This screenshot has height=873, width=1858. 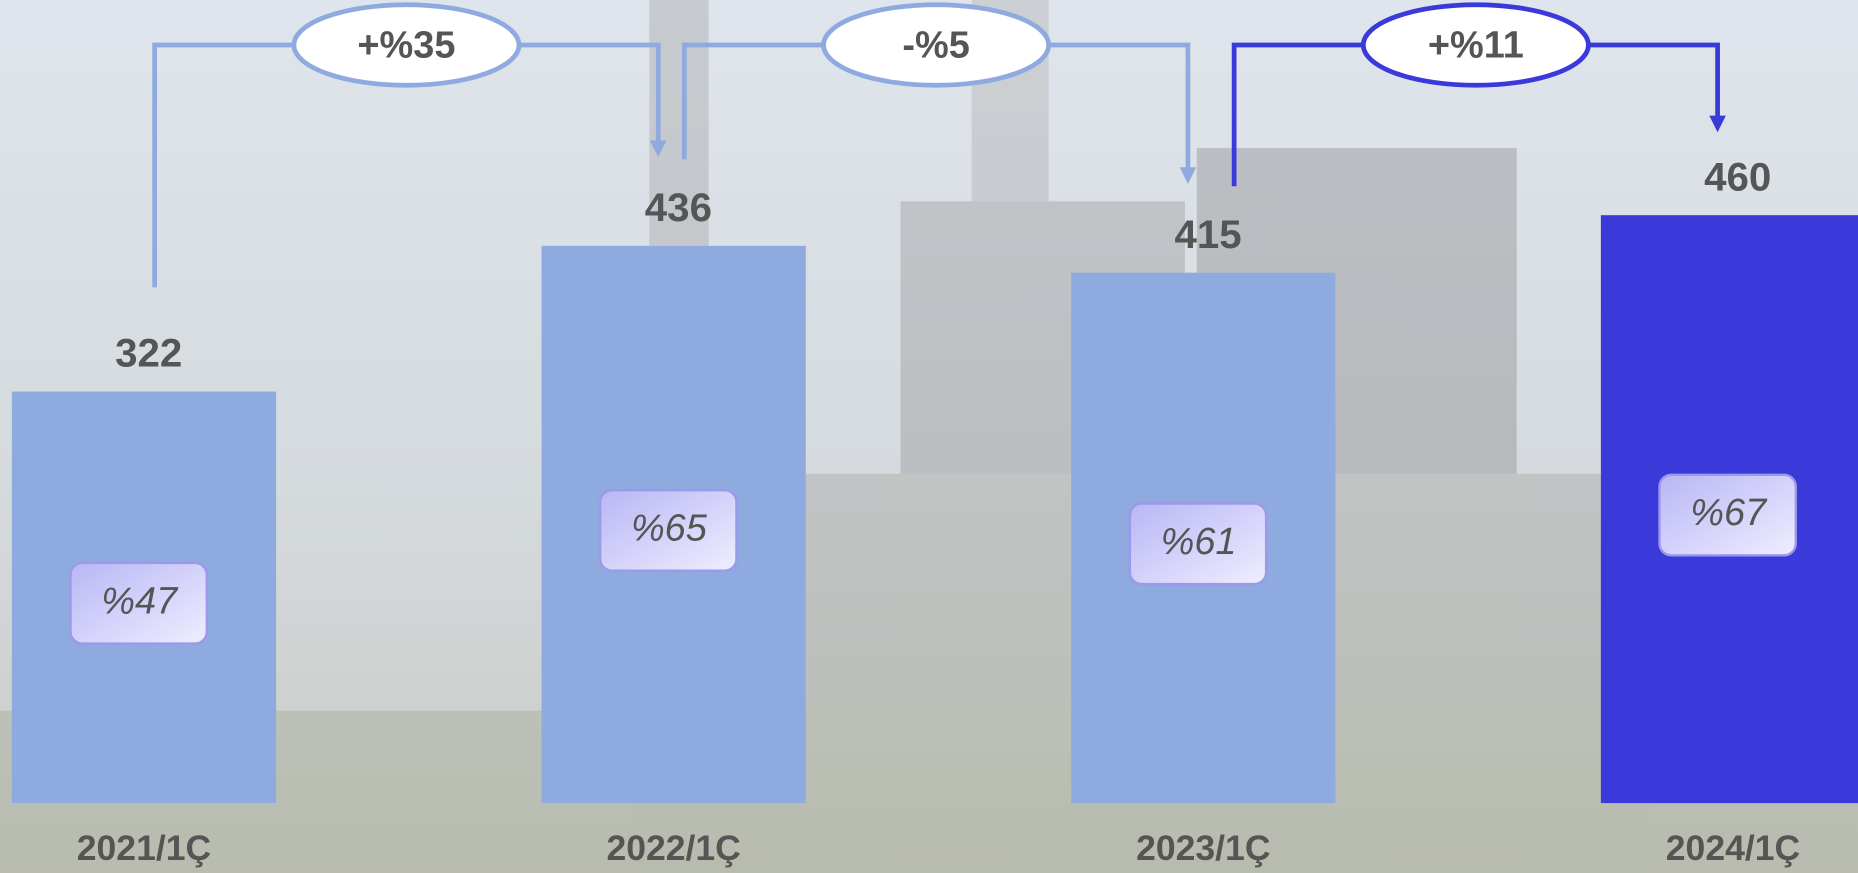 What do you see at coordinates (1207, 234) in the screenshot?
I see `value-label: 415` at bounding box center [1207, 234].